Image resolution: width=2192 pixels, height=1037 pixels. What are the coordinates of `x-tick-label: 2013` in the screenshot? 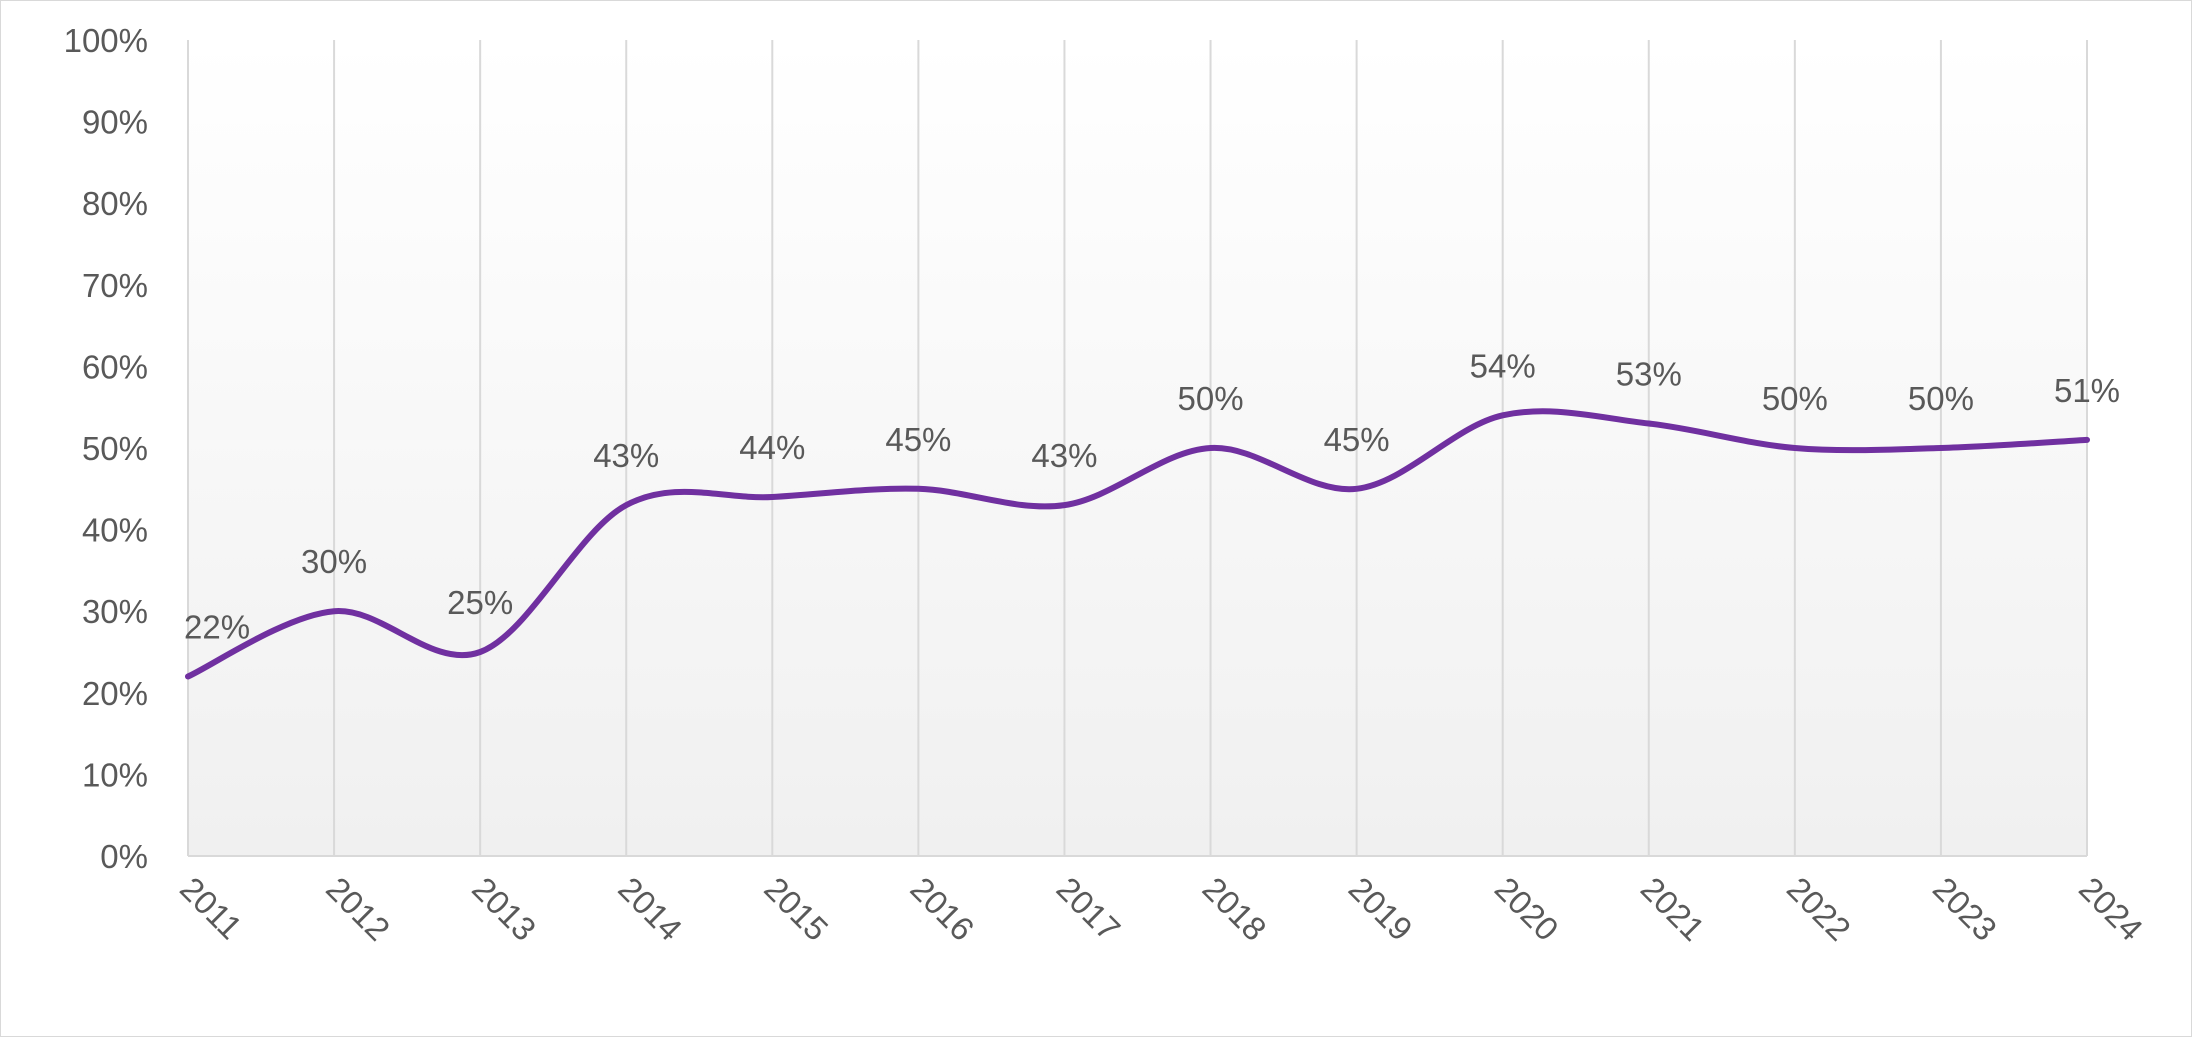 It's located at (504, 909).